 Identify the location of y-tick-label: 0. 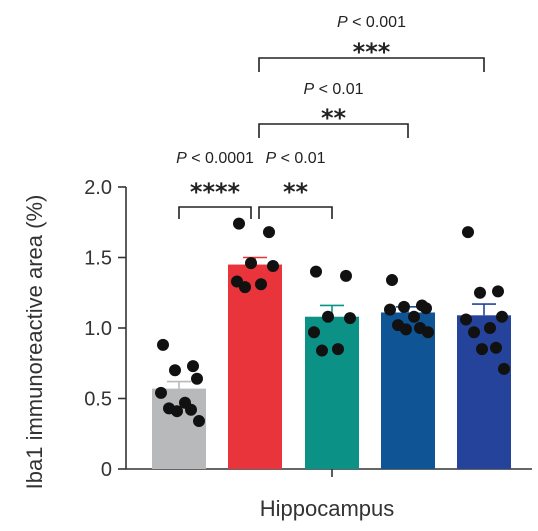
(106, 470).